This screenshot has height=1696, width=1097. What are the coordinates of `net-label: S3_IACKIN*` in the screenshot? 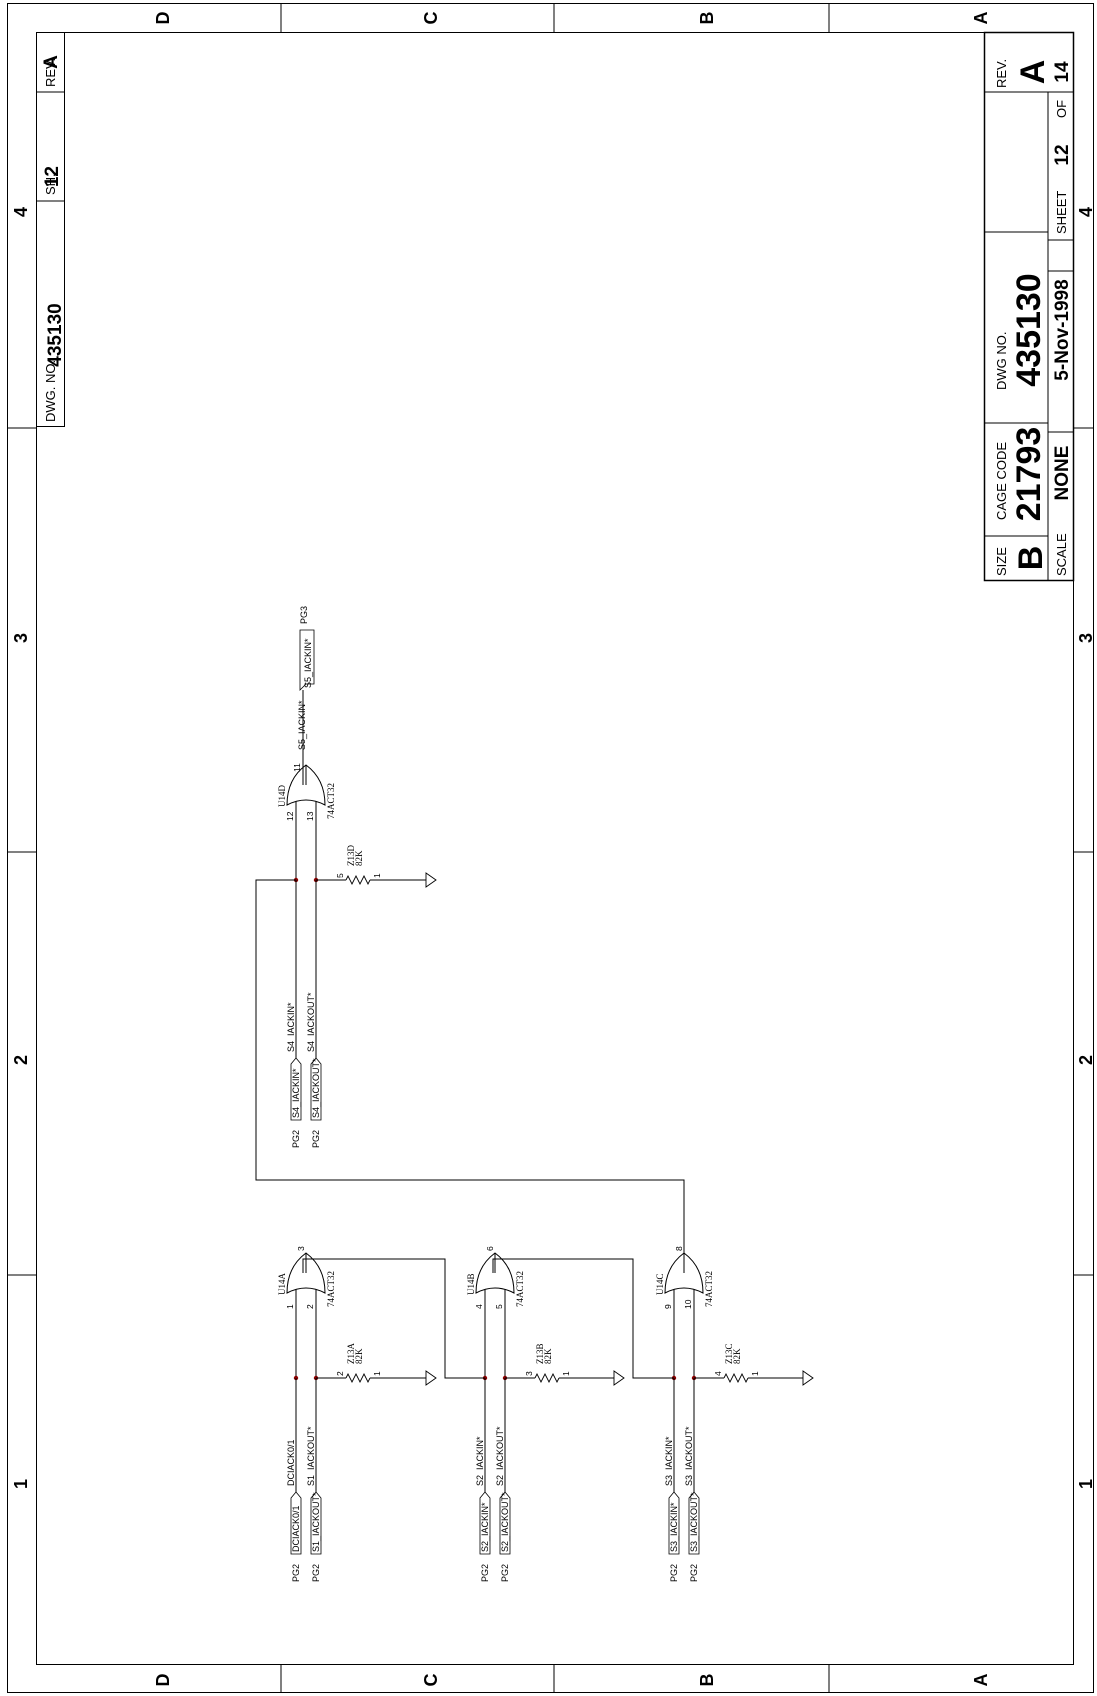 It's located at (669, 1461).